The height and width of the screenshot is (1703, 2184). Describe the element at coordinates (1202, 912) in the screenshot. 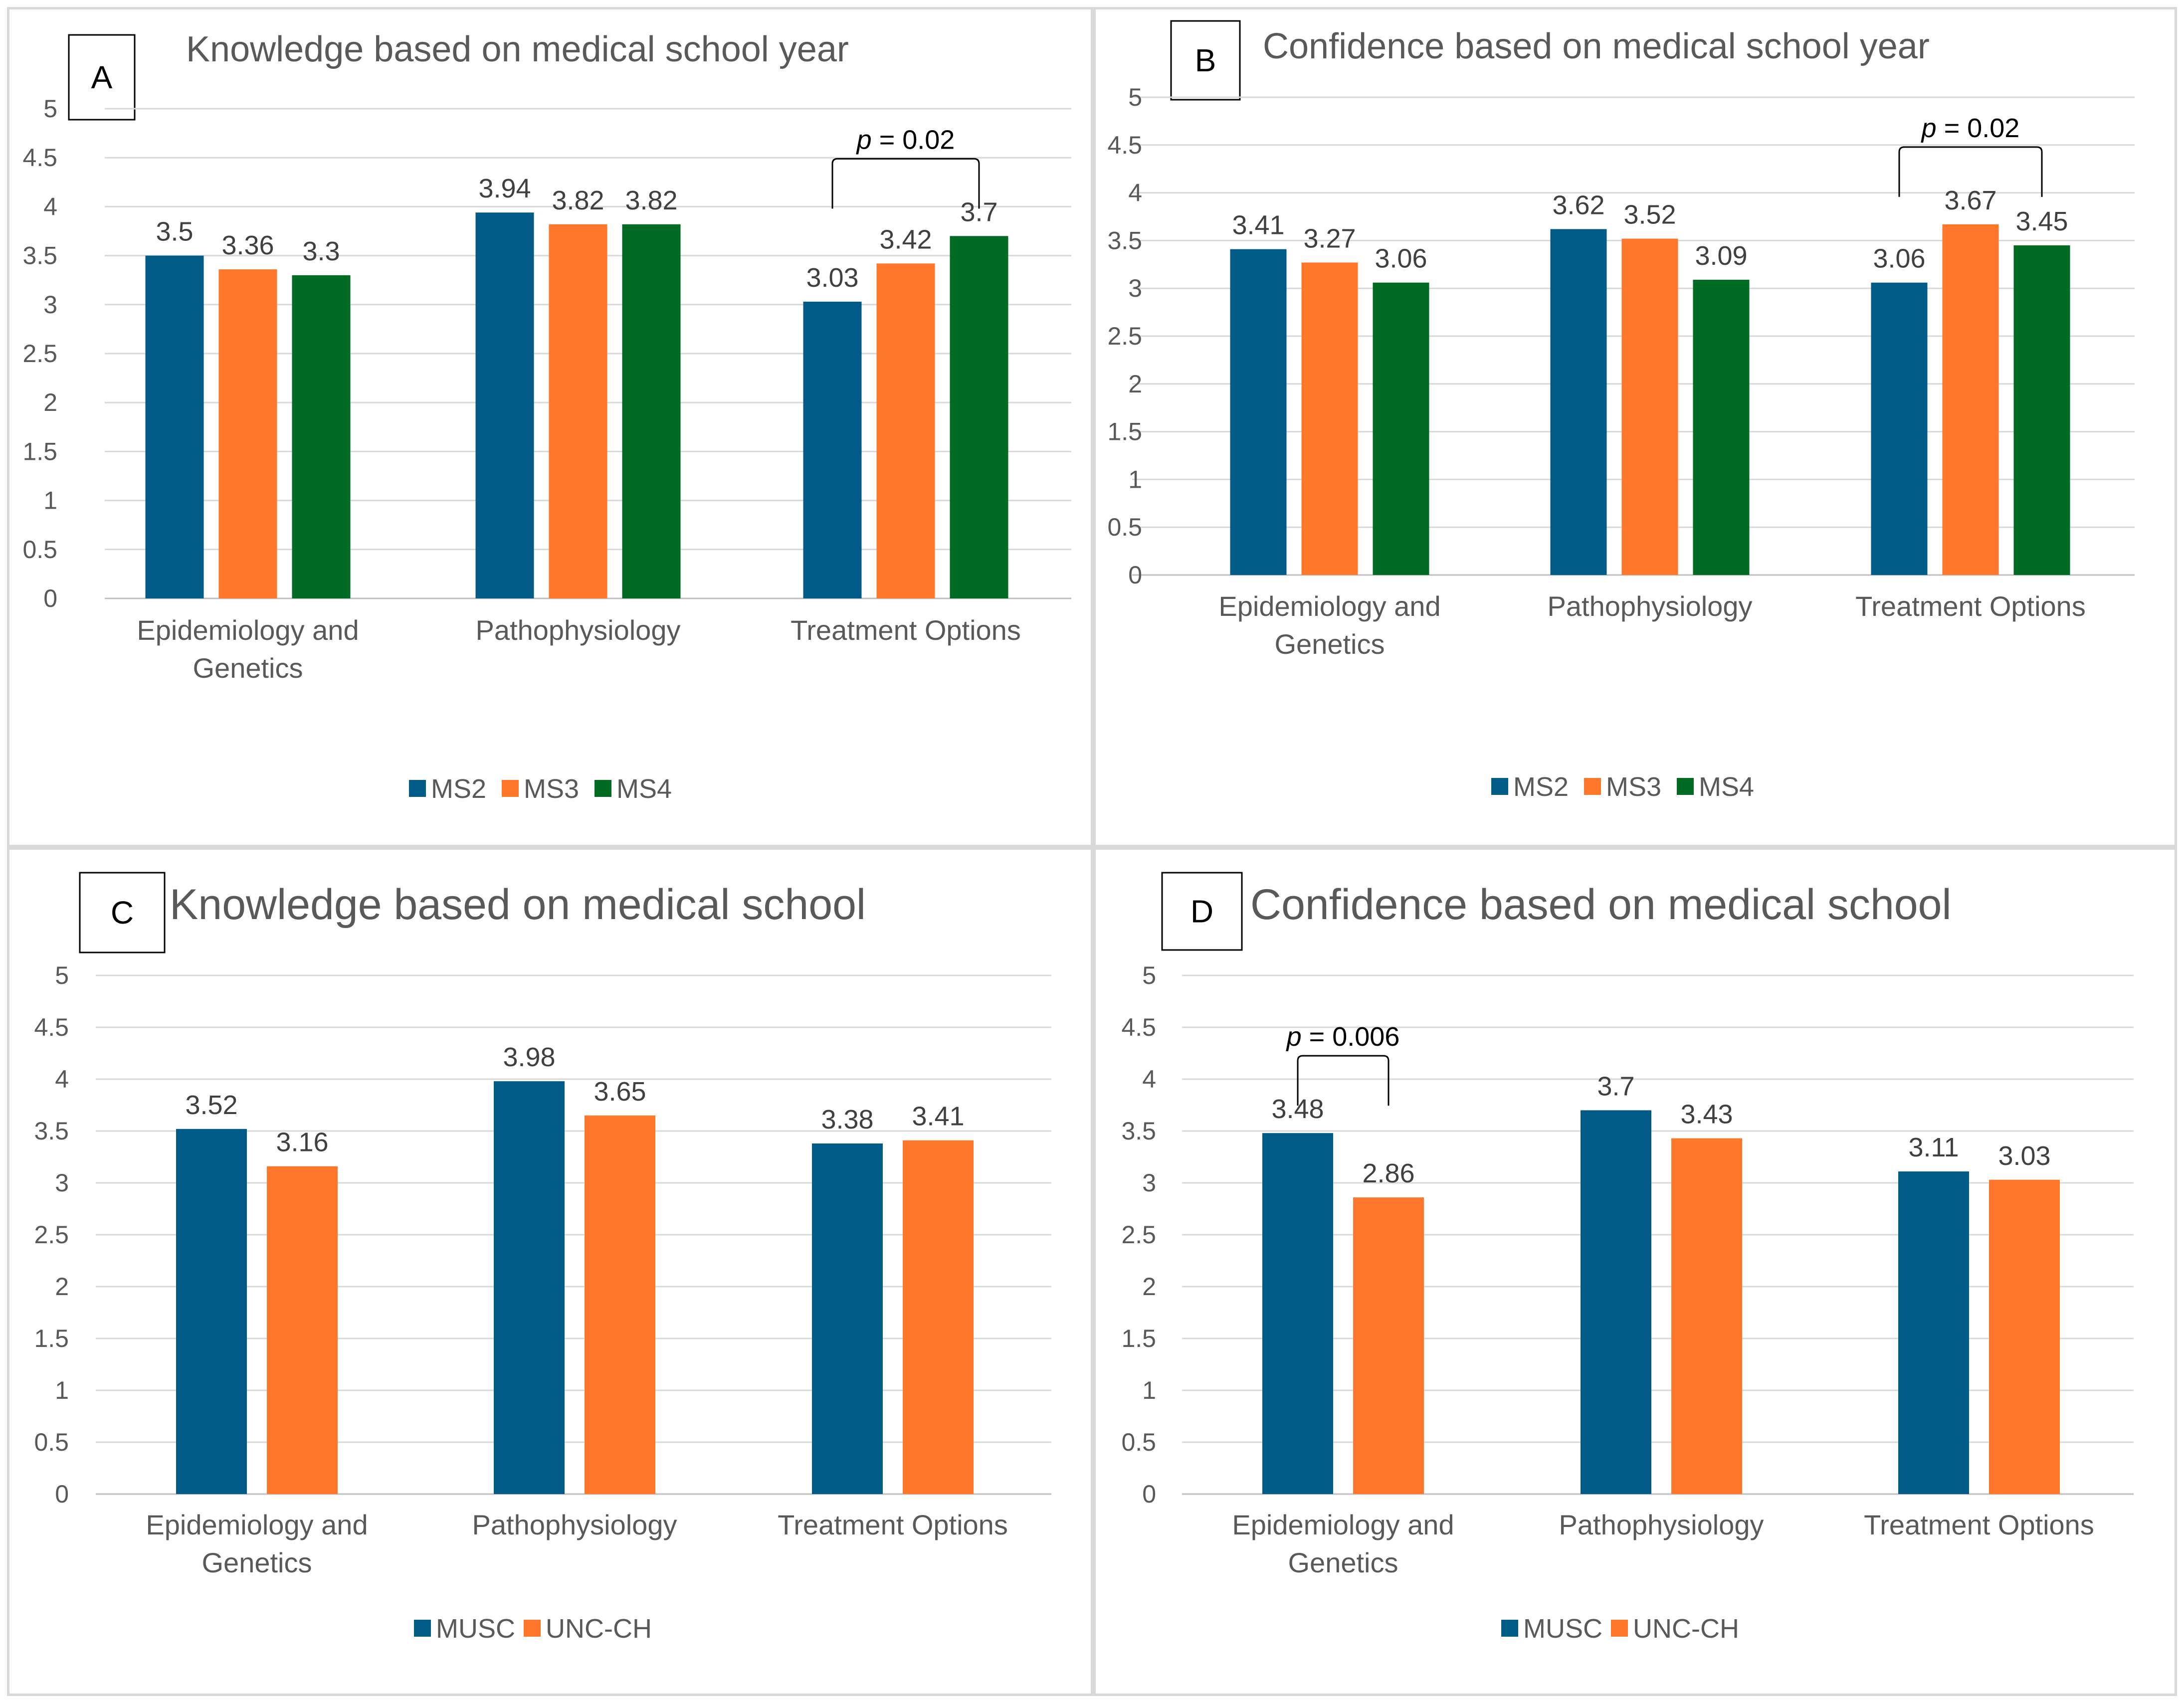

I see `panel-letter-box` at that location.